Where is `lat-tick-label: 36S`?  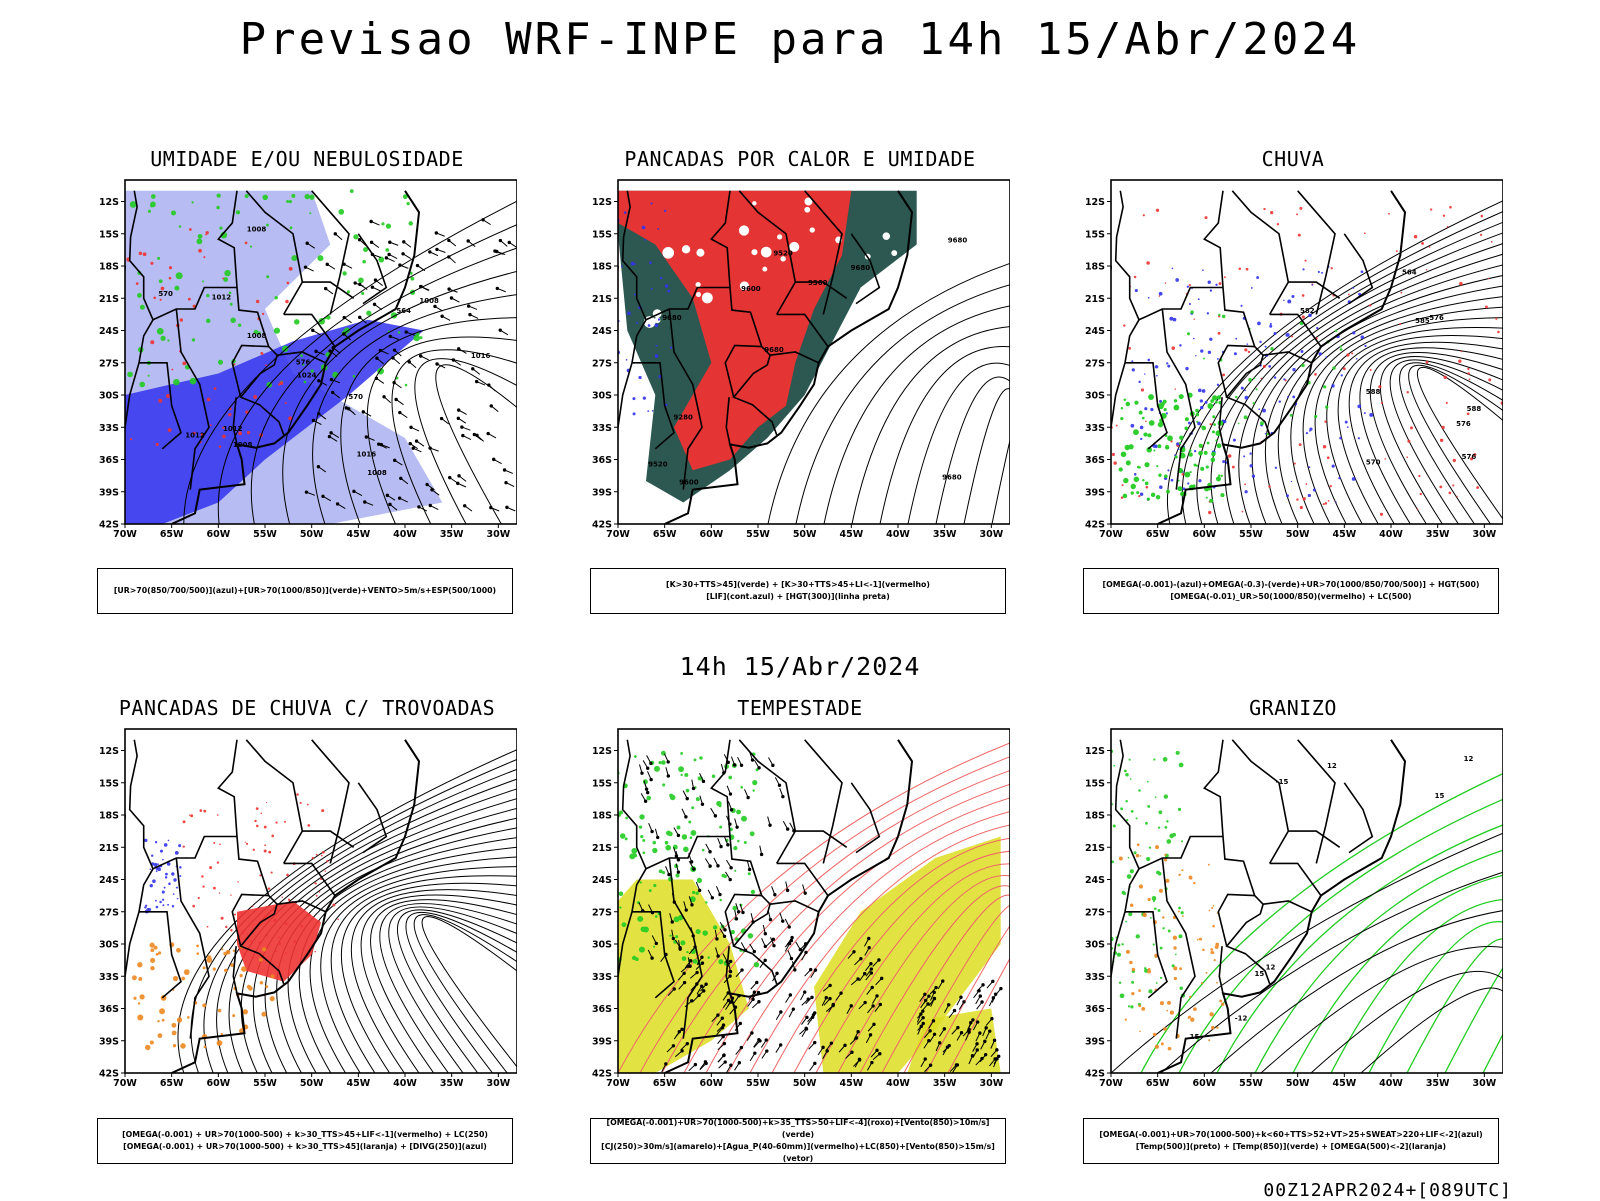
lat-tick-label: 36S is located at coordinates (1095, 1009).